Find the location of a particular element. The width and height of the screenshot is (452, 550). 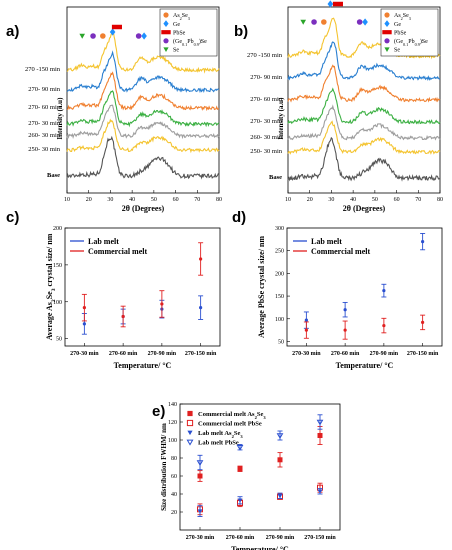

panel-label: a) is located at coordinates (12, 31).